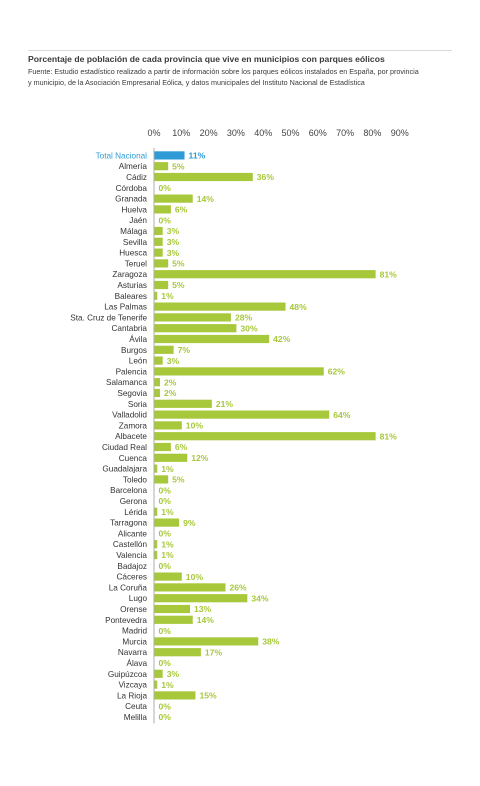  Describe the element at coordinates (129, 274) in the screenshot. I see `category-label: Zaragoza` at that location.